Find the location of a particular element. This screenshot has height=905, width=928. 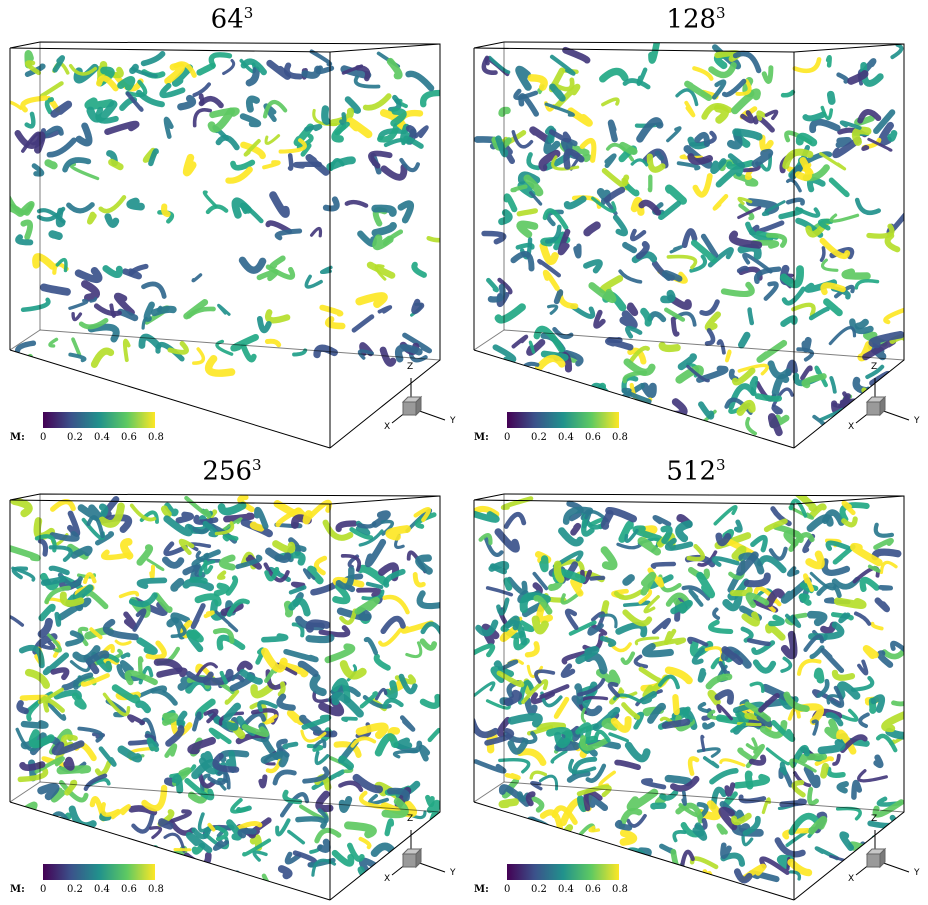

panel-title: 643 is located at coordinates (232, 19).